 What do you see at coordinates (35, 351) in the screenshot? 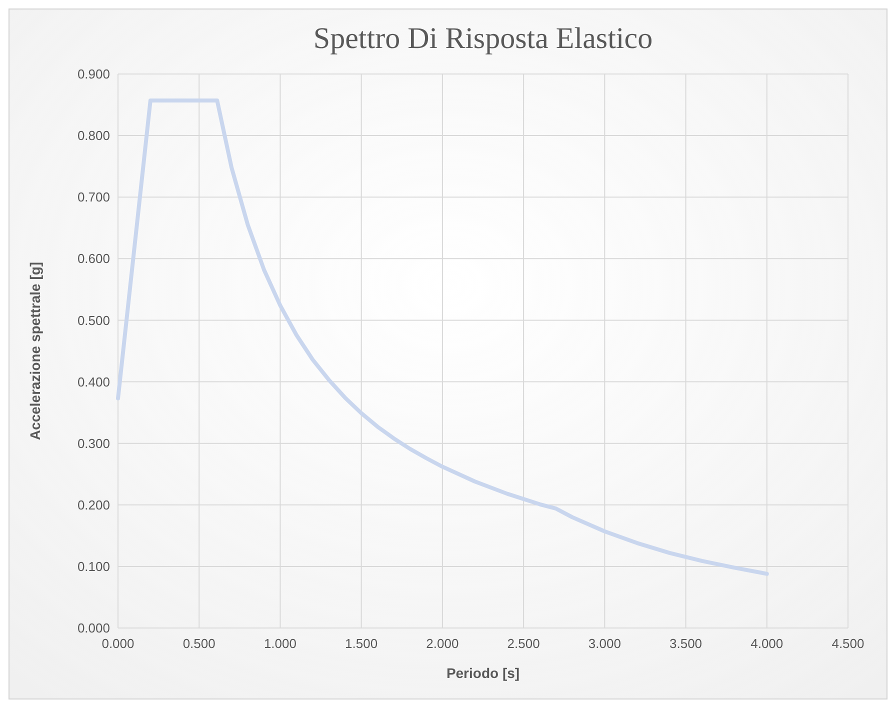
I see `y-axis-title: Accelerazione spettrale [g]` at bounding box center [35, 351].